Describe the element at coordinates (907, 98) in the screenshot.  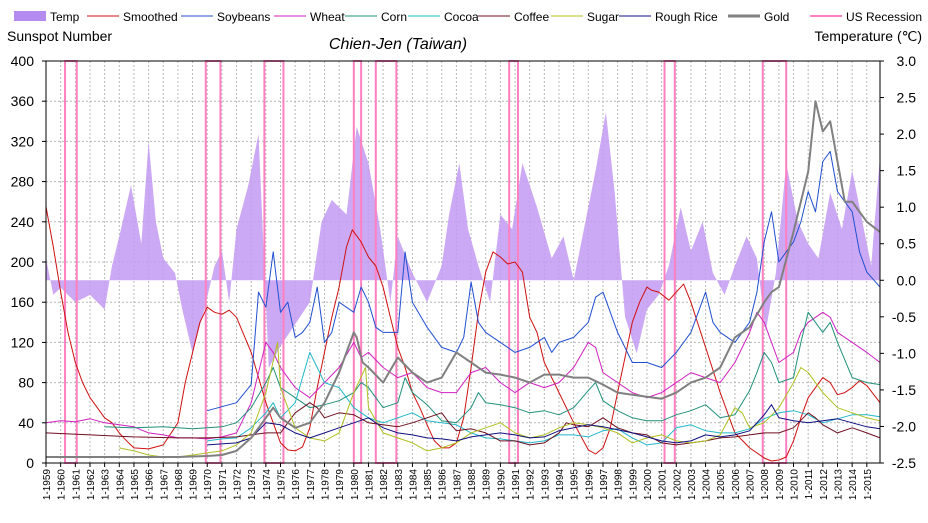
I see `y-right-tick-label: 2.5` at that location.